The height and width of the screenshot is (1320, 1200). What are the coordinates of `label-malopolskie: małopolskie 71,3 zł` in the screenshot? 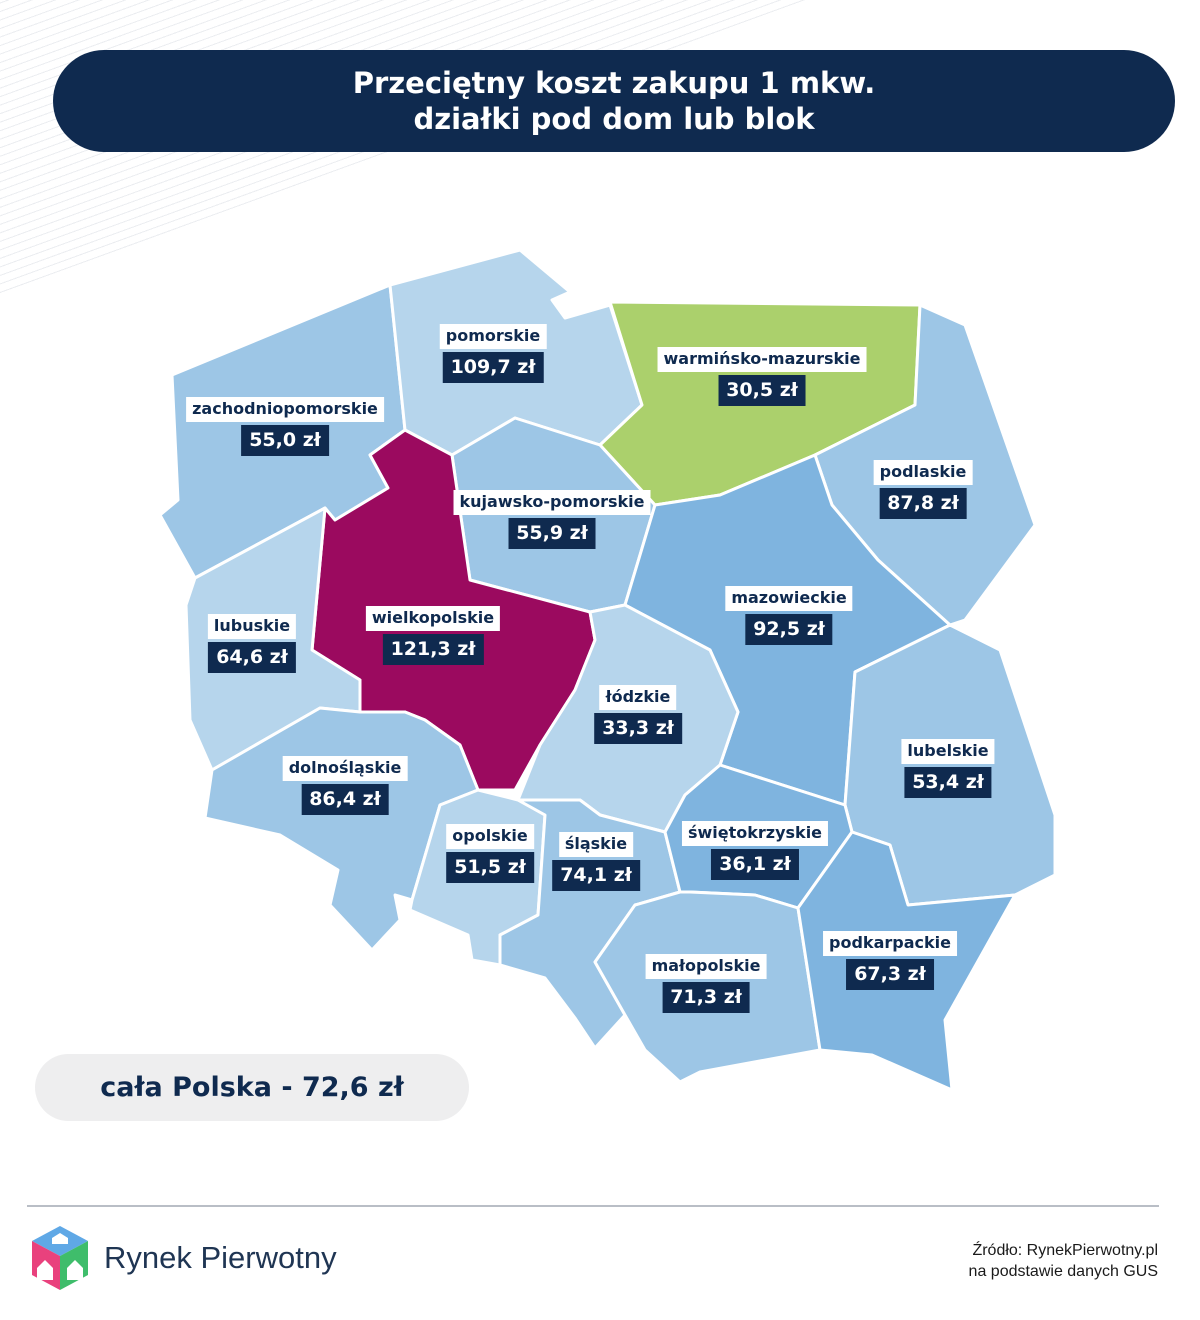 It's located at (706, 983).